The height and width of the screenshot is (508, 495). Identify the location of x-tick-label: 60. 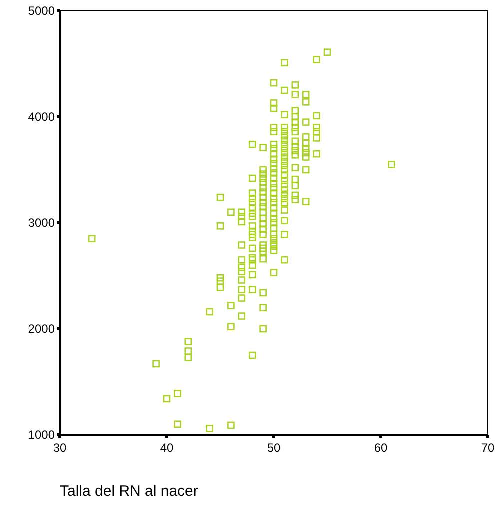
(381, 448).